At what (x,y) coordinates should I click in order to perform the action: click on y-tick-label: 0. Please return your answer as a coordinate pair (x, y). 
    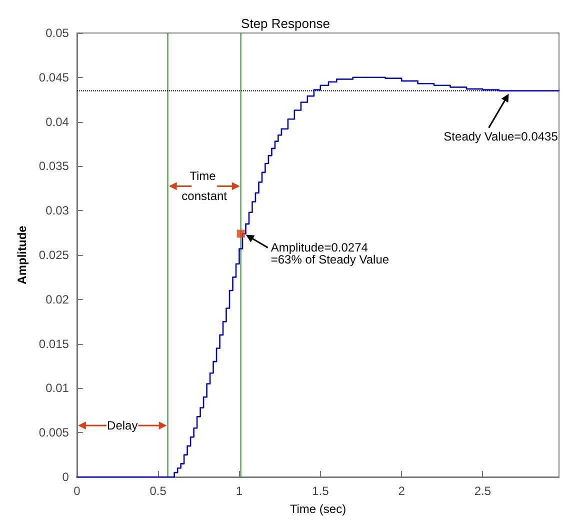
    Looking at the image, I should click on (66, 477).